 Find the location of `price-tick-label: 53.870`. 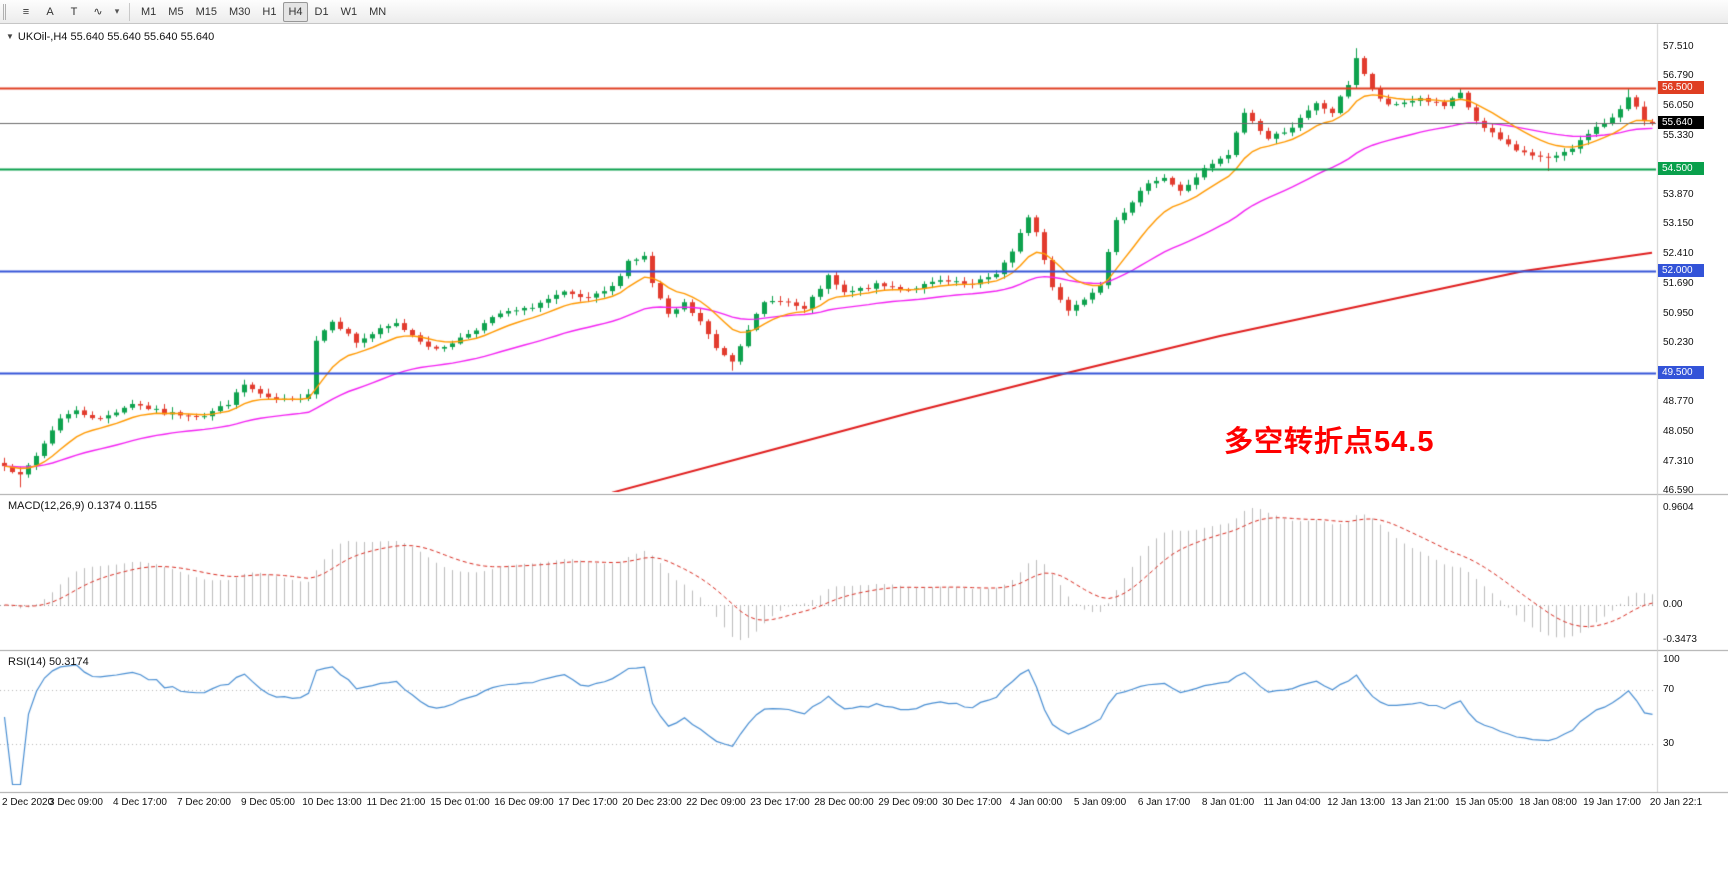

price-tick-label: 53.870 is located at coordinates (1678, 194).